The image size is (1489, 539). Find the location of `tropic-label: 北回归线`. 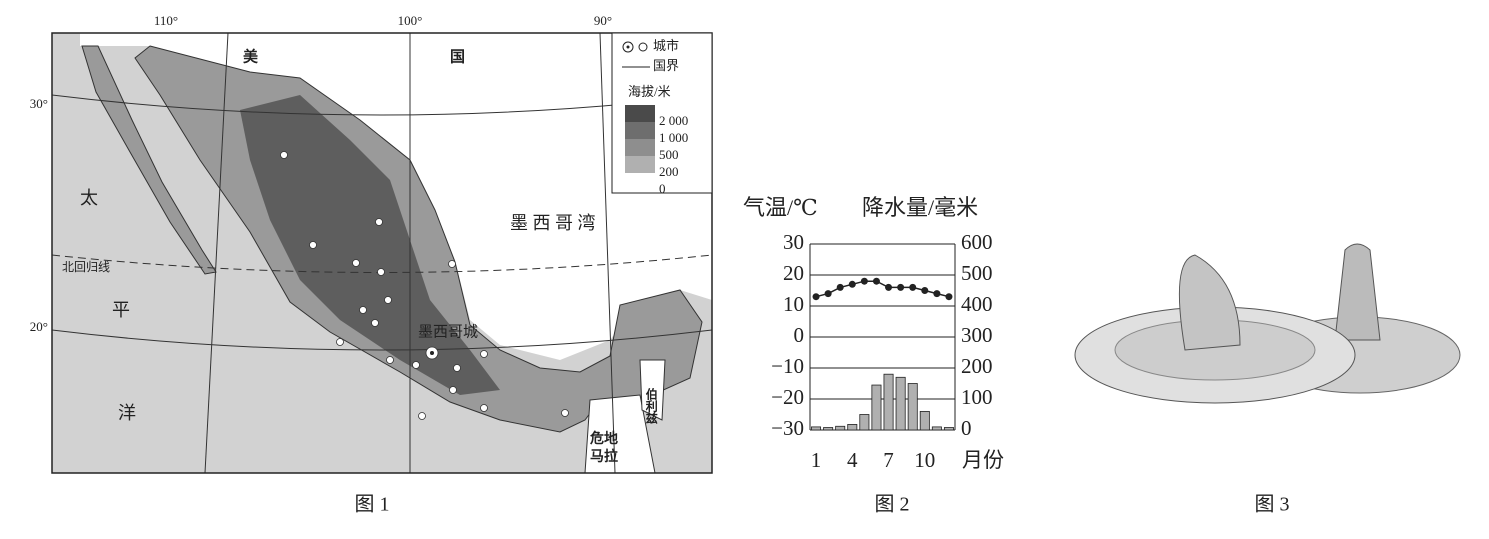

tropic-label: 北回归线 is located at coordinates (86, 267).